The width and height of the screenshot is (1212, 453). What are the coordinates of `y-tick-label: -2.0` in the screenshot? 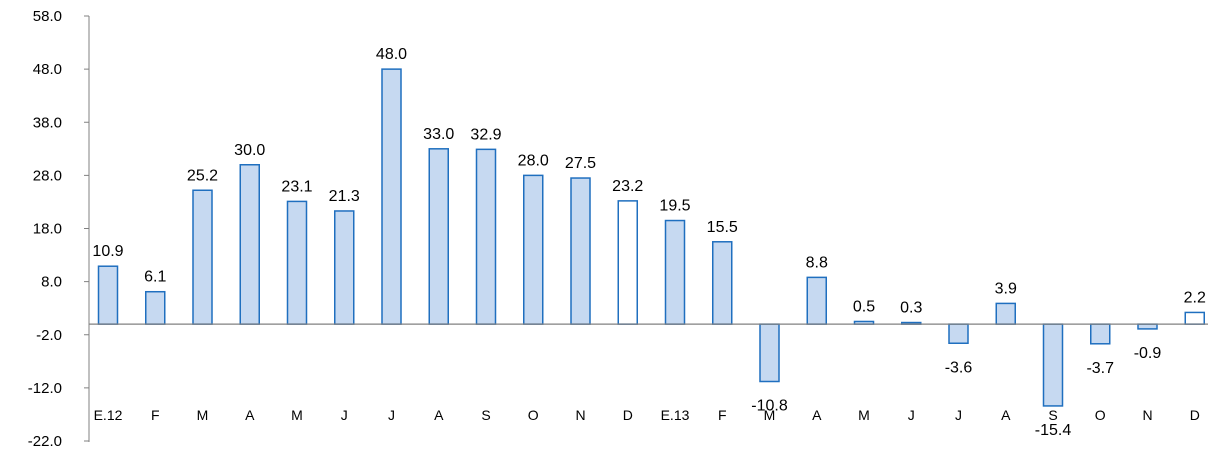 It's located at (49, 335).